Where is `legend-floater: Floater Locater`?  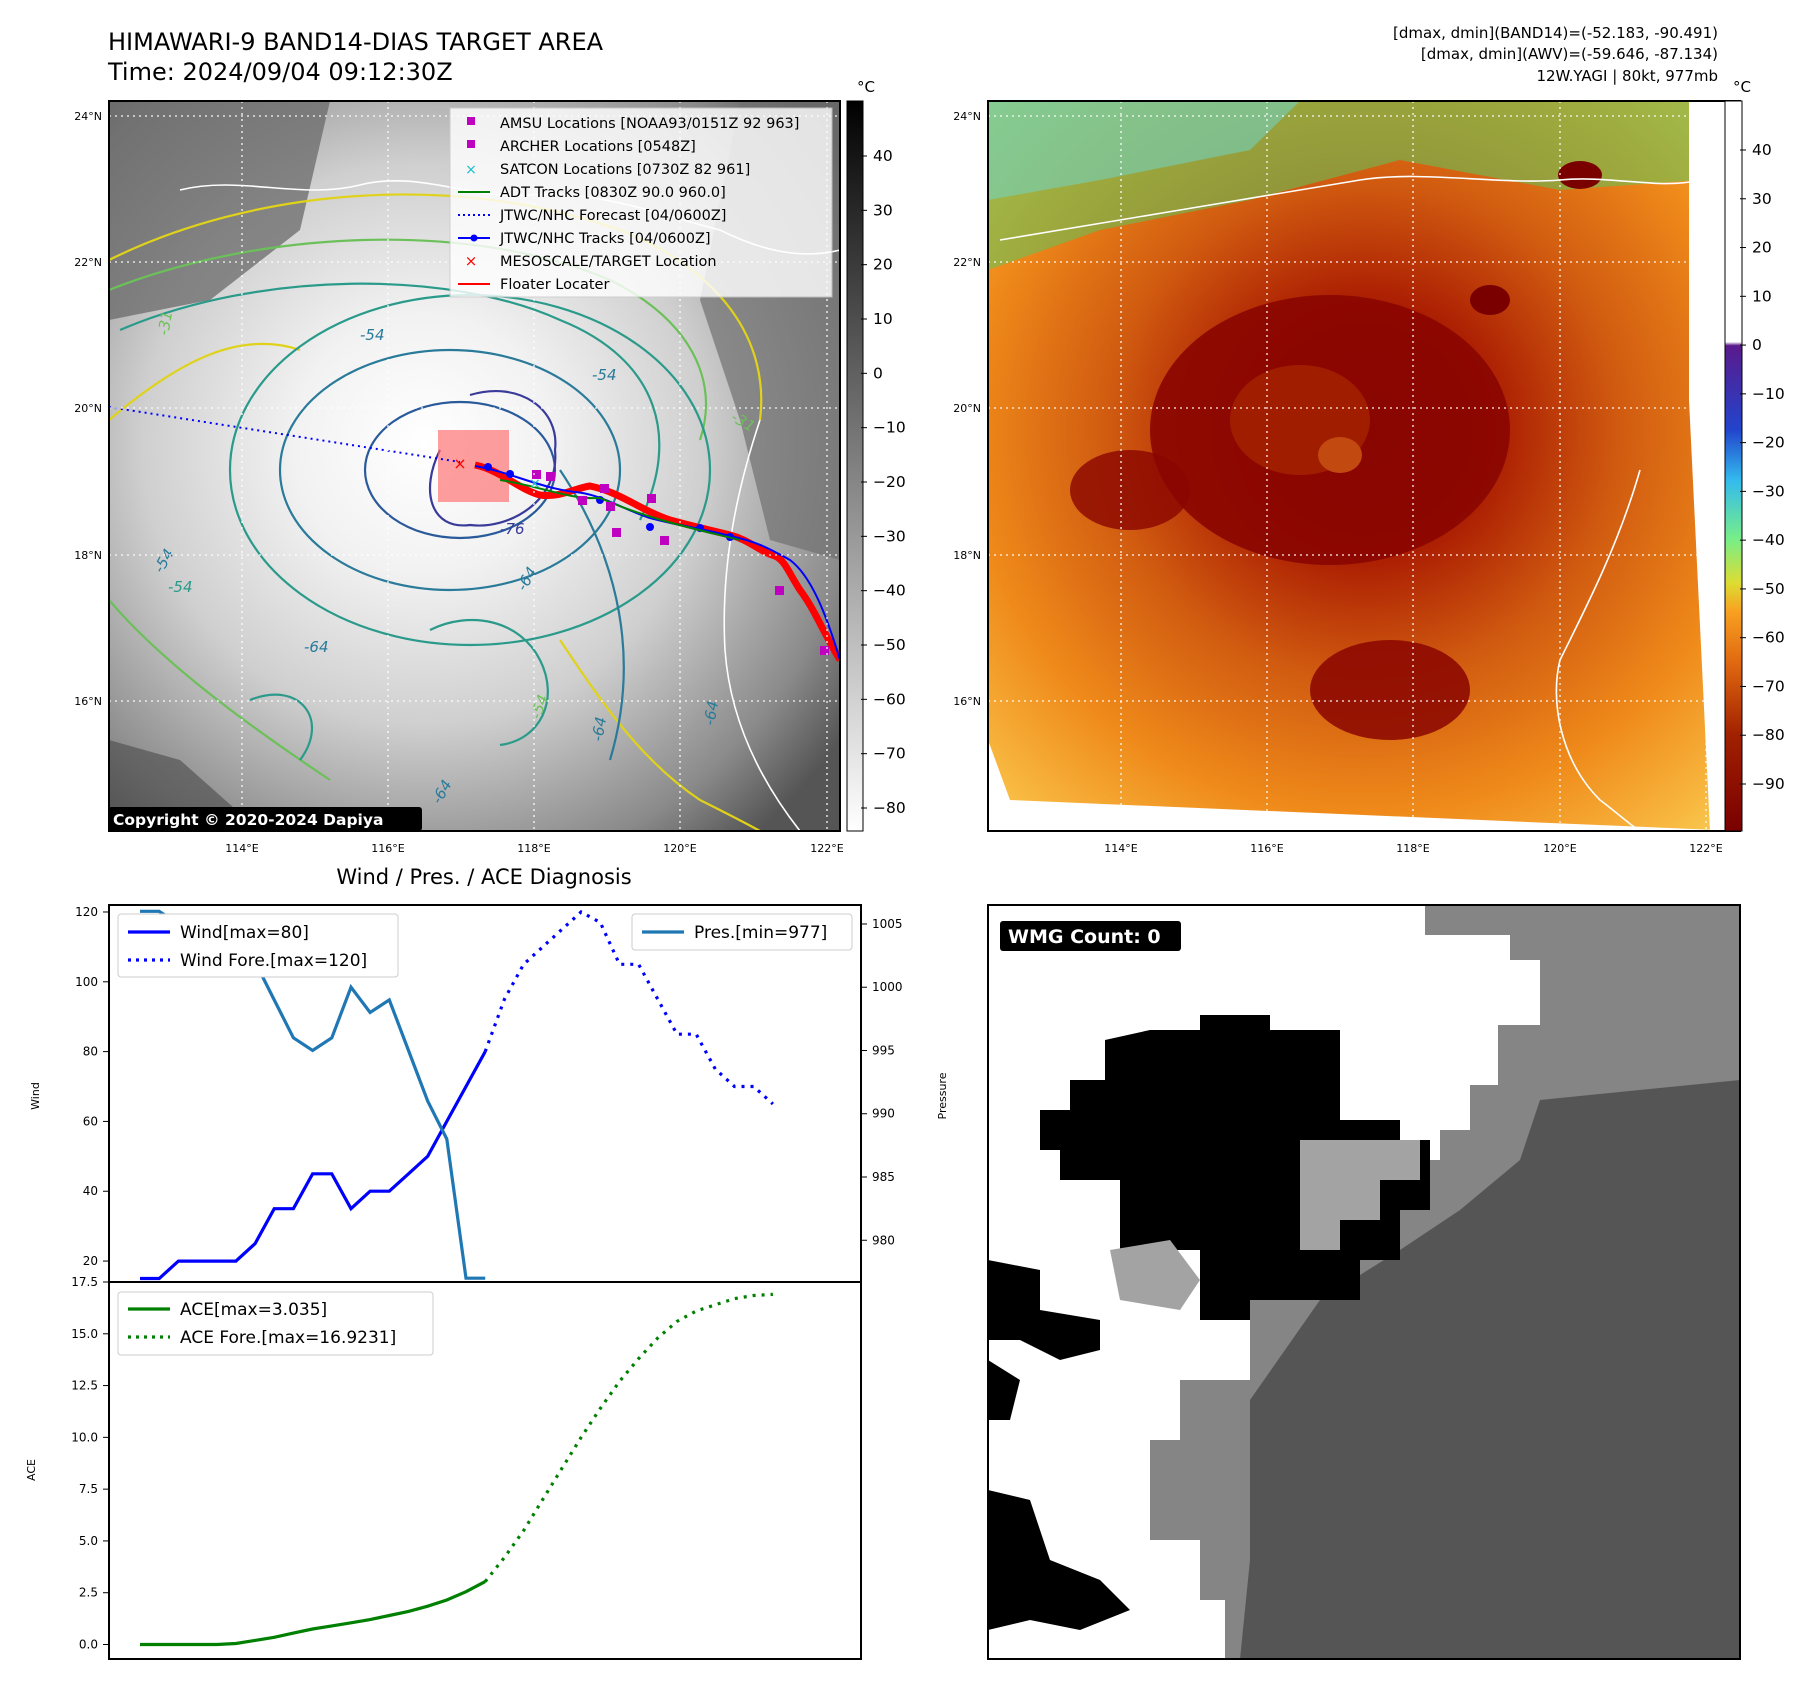
legend-floater: Floater Locater is located at coordinates (554, 285).